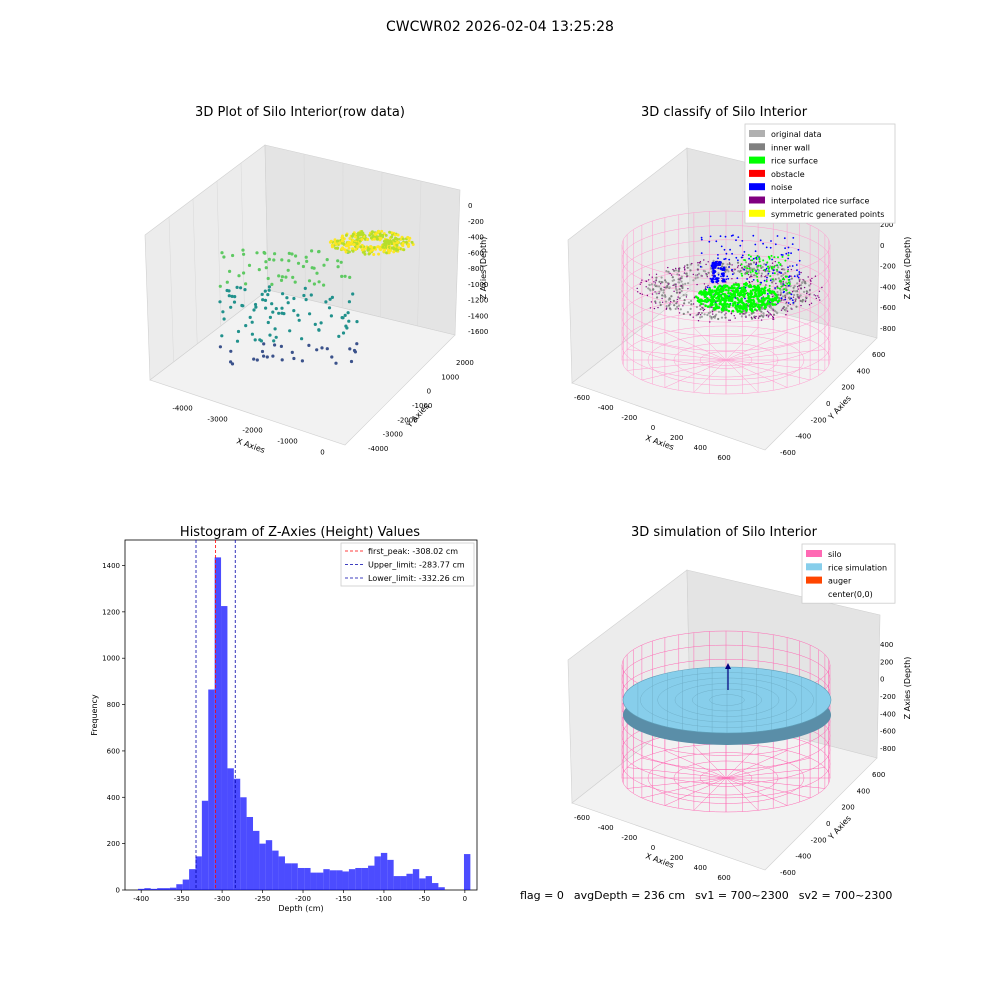 The width and height of the screenshot is (1000, 1000). Describe the element at coordinates (476, 253) in the screenshot. I see `panel1-z-tick: -600` at that location.